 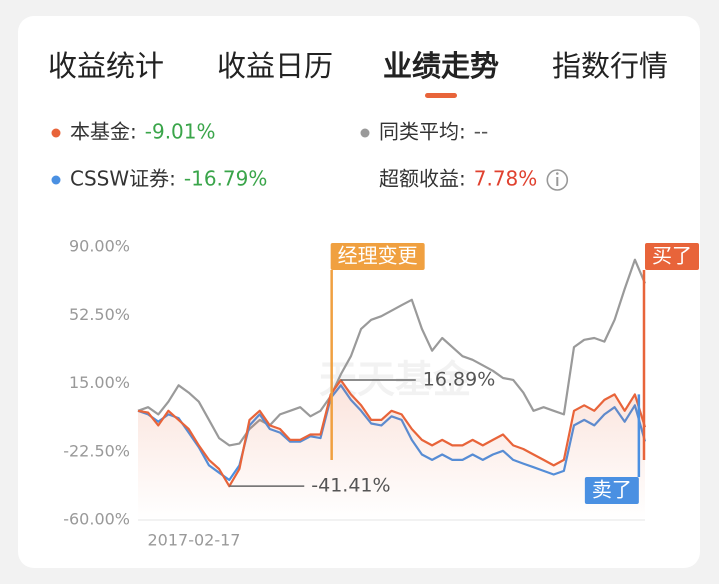 I want to click on tab: 指数行情, so click(x=610, y=66).